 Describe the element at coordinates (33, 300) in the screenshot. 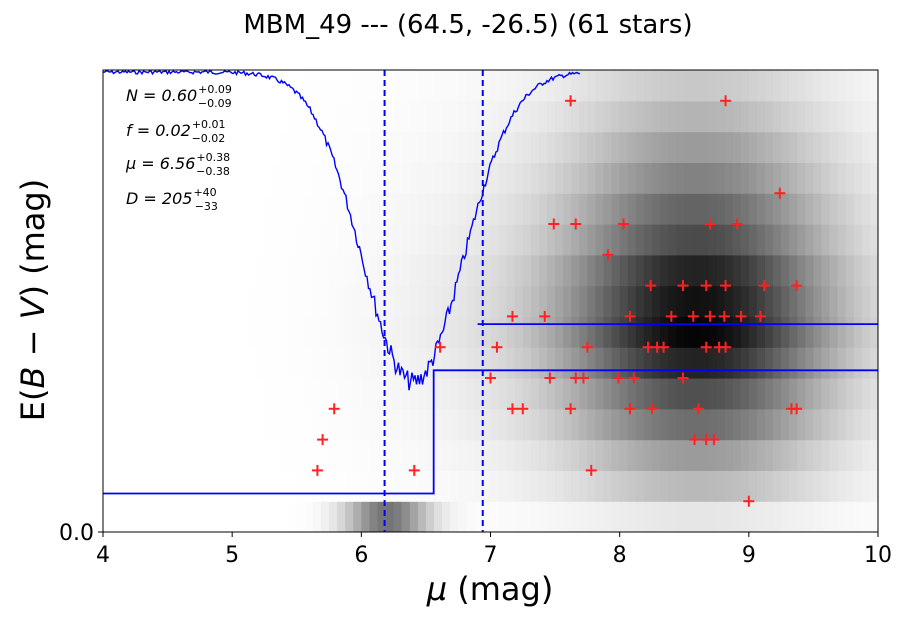

I see `y-axis-label: E(B − V) (mag)` at that location.